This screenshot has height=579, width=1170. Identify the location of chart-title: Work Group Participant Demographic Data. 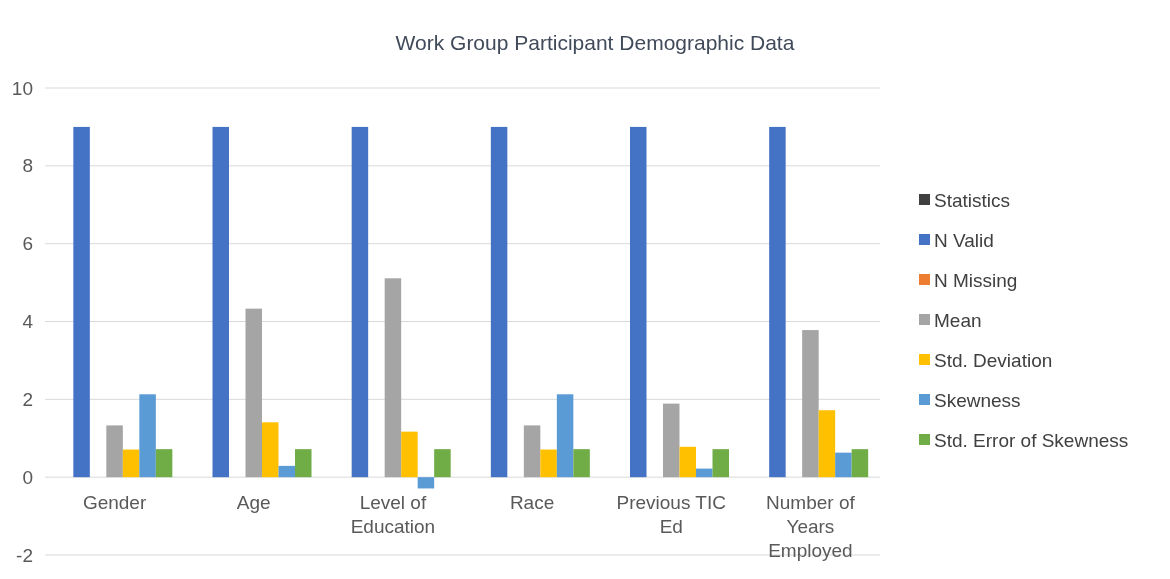
(595, 42).